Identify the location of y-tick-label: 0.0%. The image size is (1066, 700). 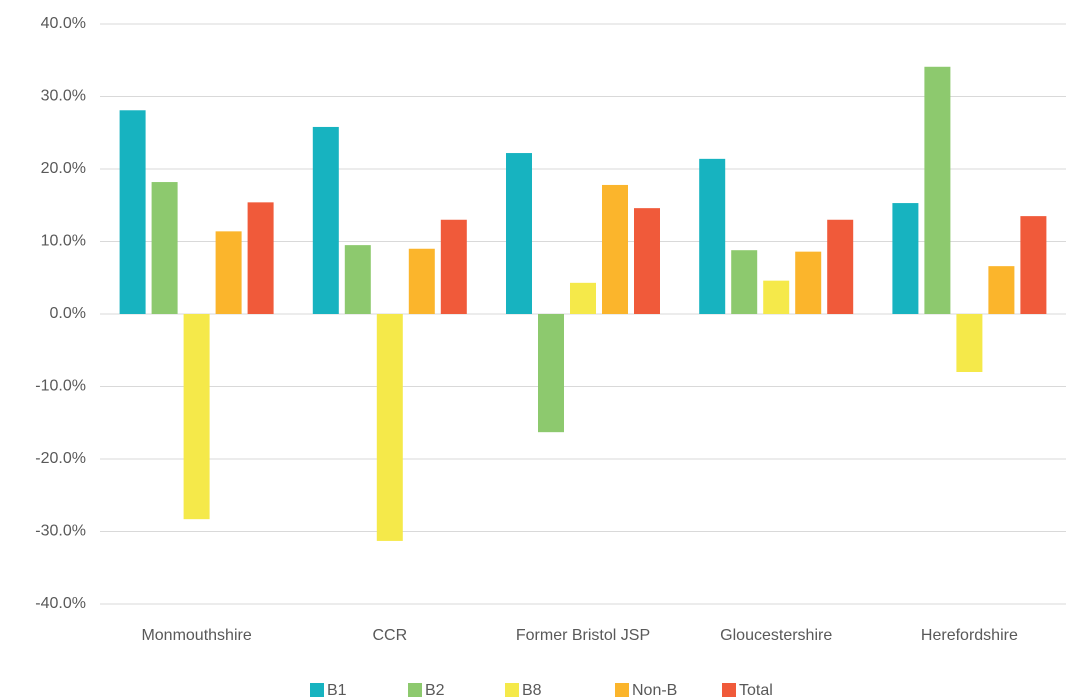
(68, 313).